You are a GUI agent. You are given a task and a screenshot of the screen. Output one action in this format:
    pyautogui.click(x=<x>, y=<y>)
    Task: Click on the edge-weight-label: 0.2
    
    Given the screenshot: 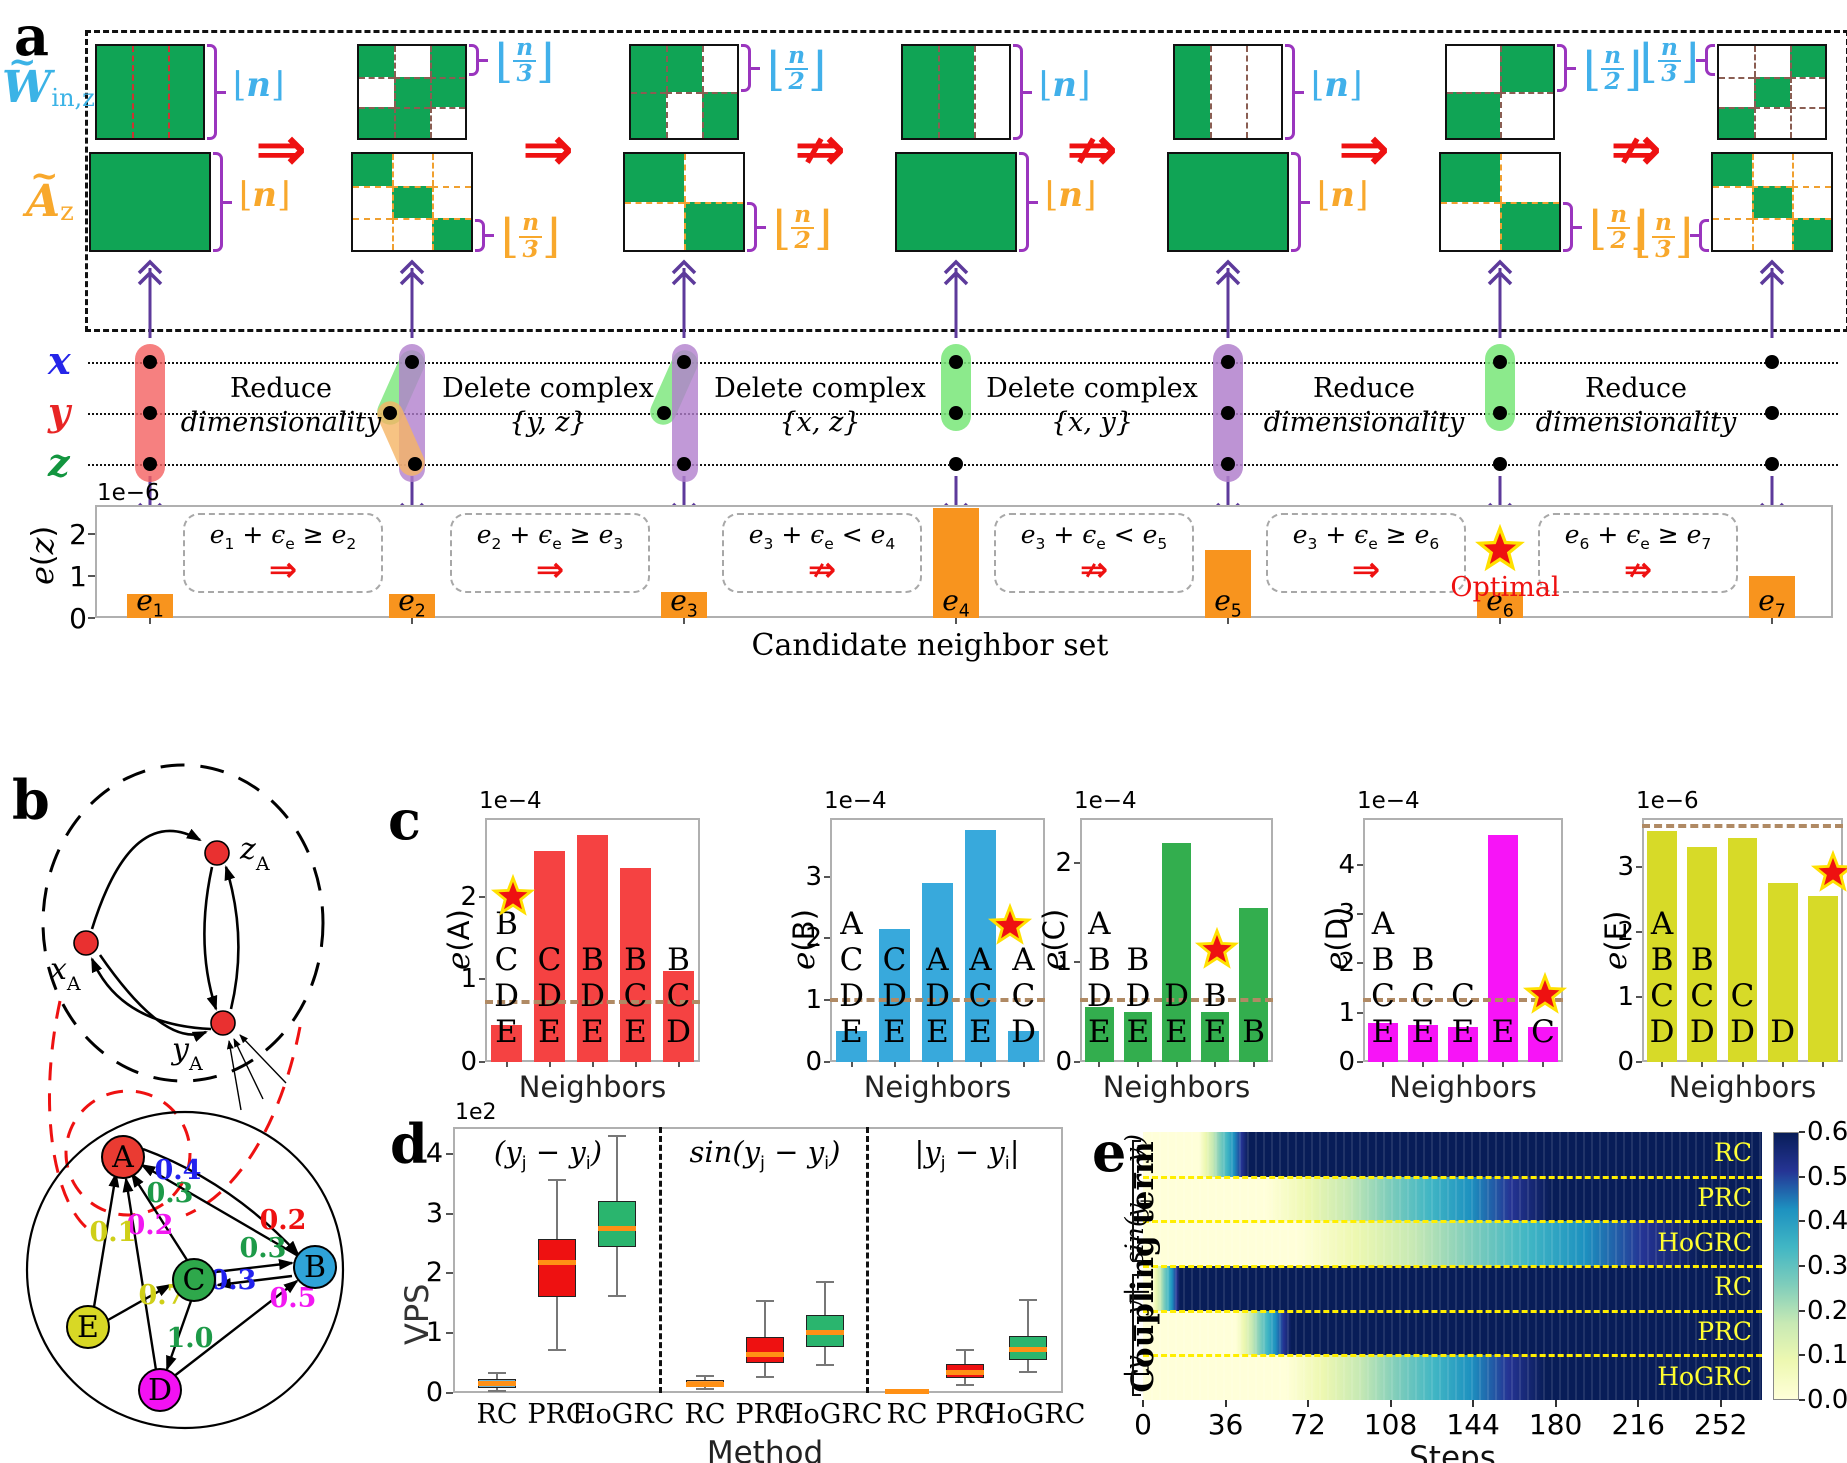 What is the action you would take?
    pyautogui.click(x=150, y=1225)
    